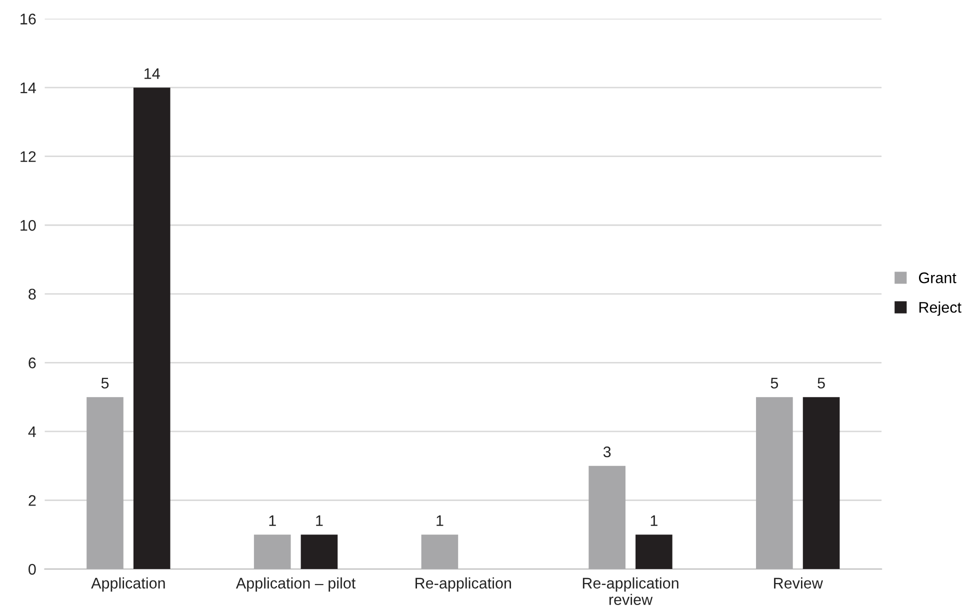 The width and height of the screenshot is (973, 606). What do you see at coordinates (940, 309) in the screenshot?
I see `legend-label: Reject` at bounding box center [940, 309].